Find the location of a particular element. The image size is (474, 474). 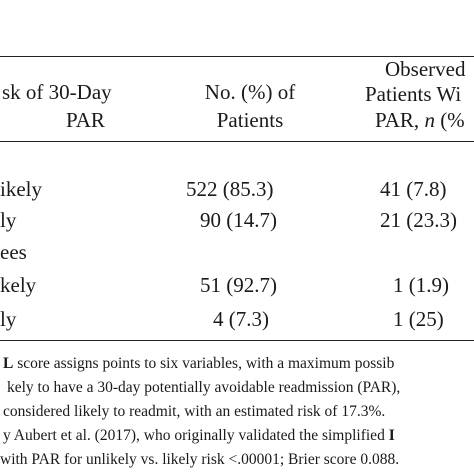

header-risk-line2: PAR is located at coordinates (85, 120).